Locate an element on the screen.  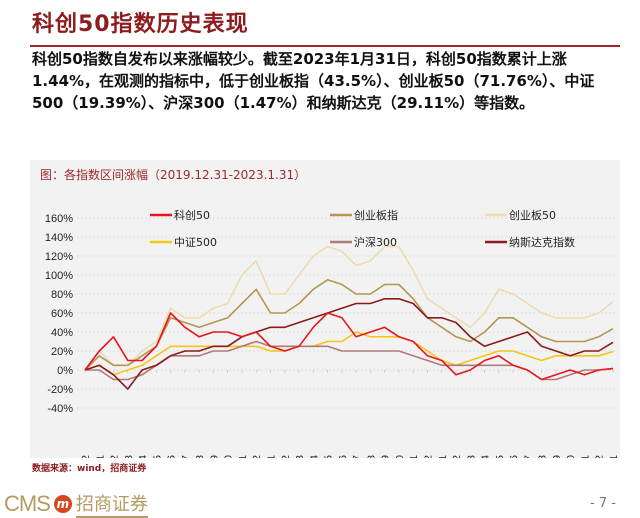
x-tick-label: 2020-04 is located at coordinates (143, 456).